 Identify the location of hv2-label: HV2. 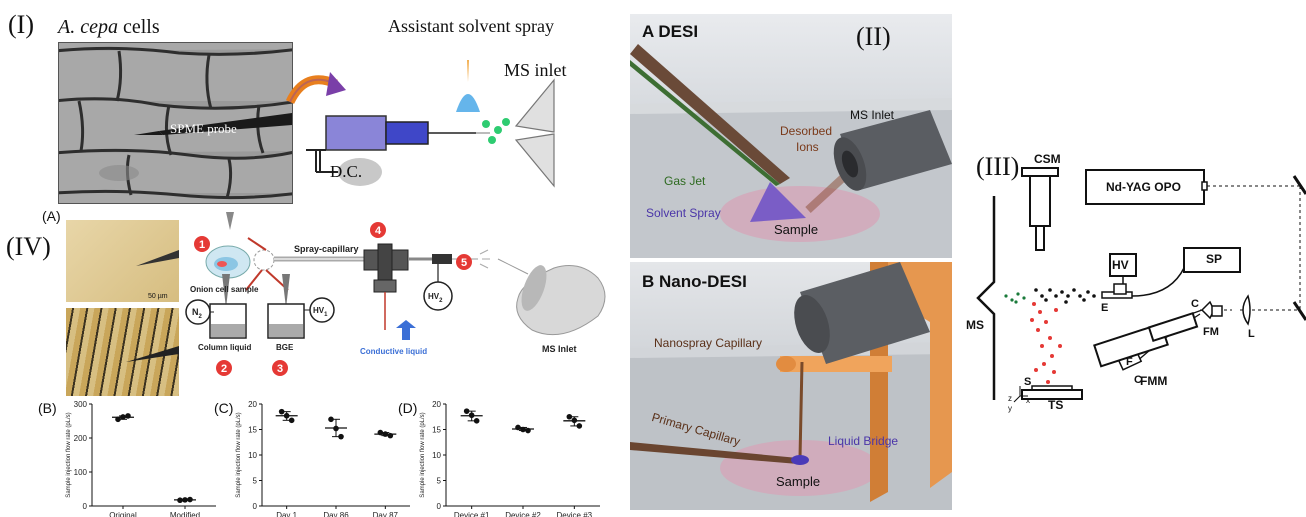
(435, 298).